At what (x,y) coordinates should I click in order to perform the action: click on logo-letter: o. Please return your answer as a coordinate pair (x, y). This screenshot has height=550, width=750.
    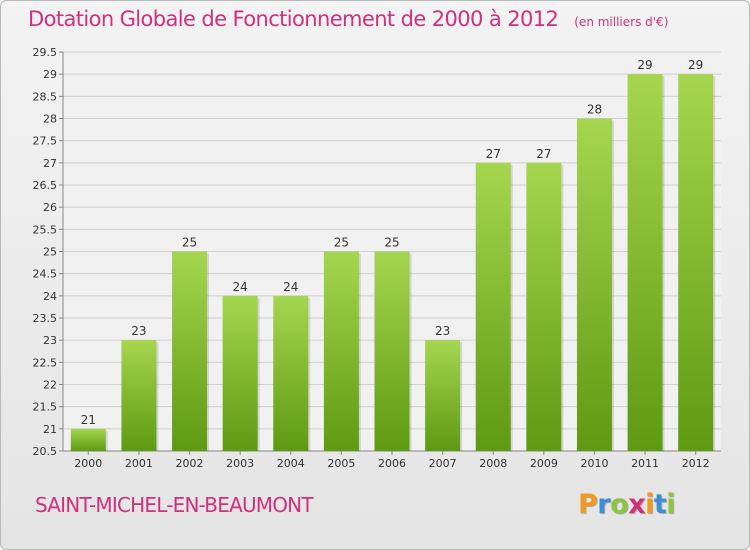
    Looking at the image, I should click on (619, 504).